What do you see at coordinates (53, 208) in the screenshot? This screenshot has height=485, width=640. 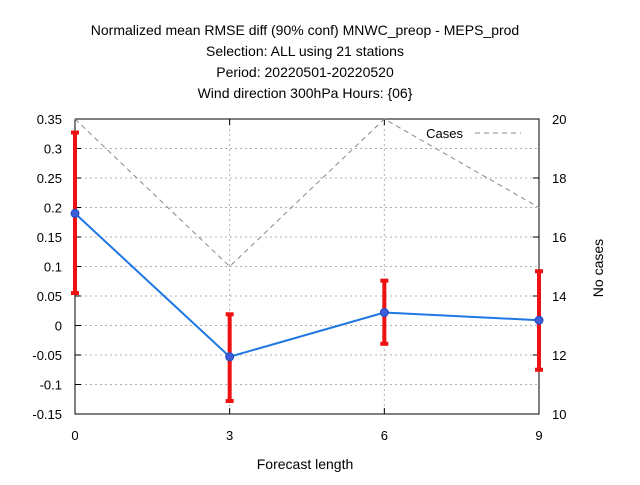 I see `y-tick-label-7: 0.2` at bounding box center [53, 208].